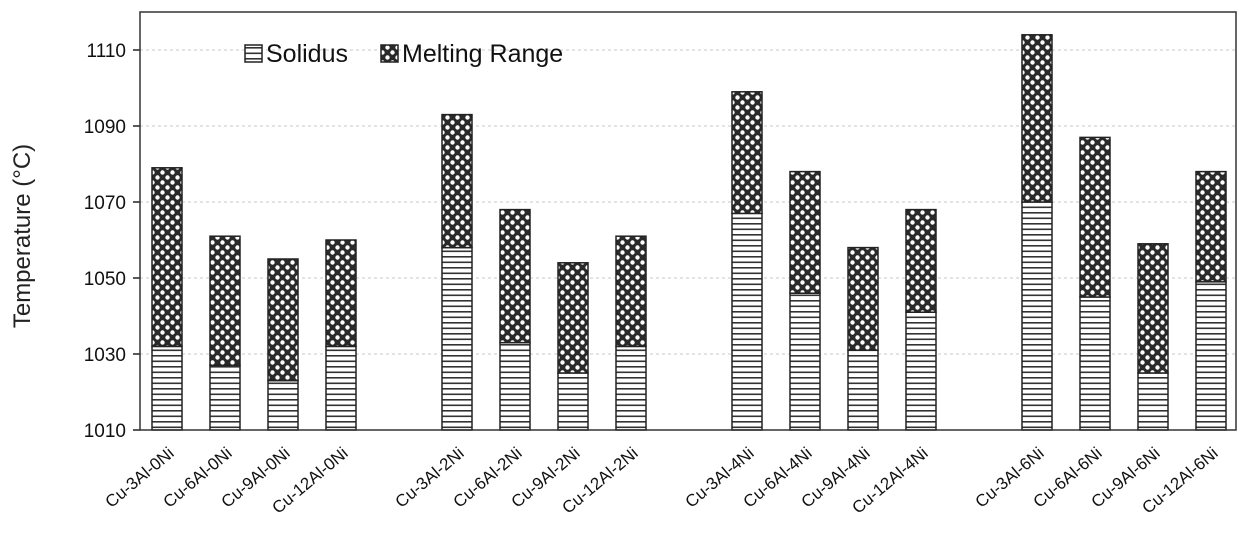 This screenshot has width=1237, height=543. Describe the element at coordinates (283, 405) in the screenshot. I see `bar-solidus-Cu-9Al-0Ni` at that location.